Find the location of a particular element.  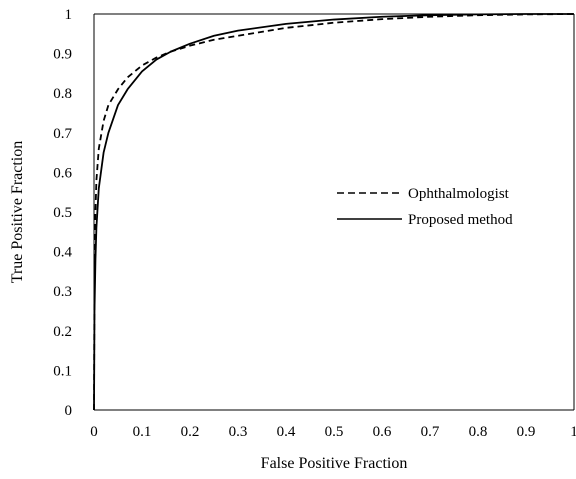

y-tick-label: 0.1 is located at coordinates (62, 371).